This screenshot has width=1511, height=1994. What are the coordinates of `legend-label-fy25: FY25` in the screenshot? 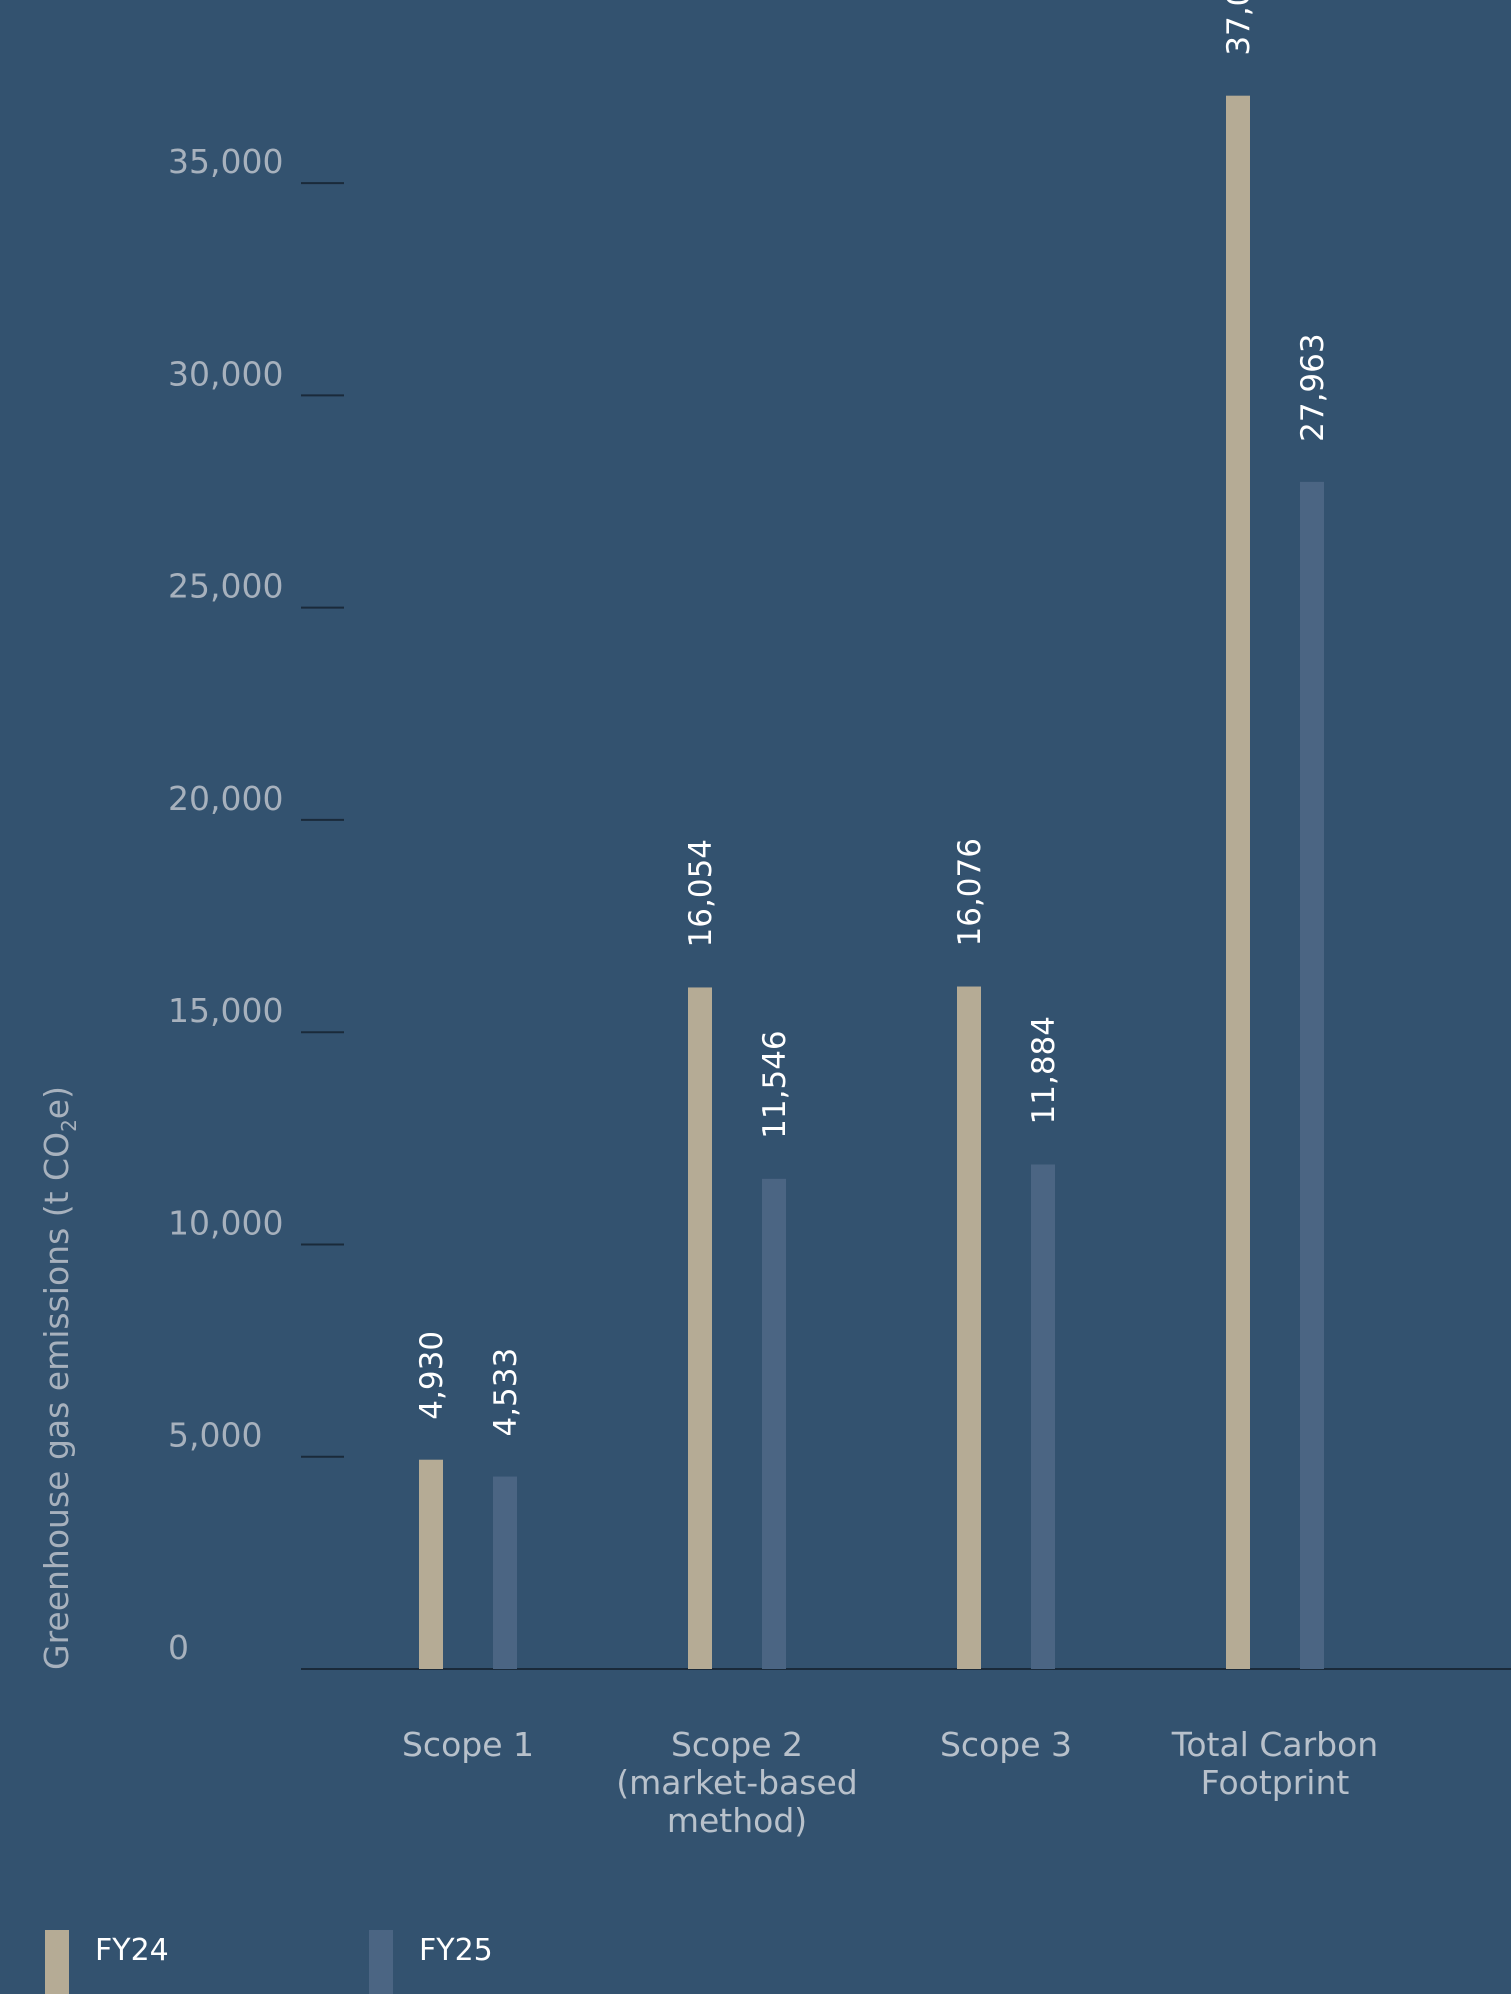 It's located at (456, 1950).